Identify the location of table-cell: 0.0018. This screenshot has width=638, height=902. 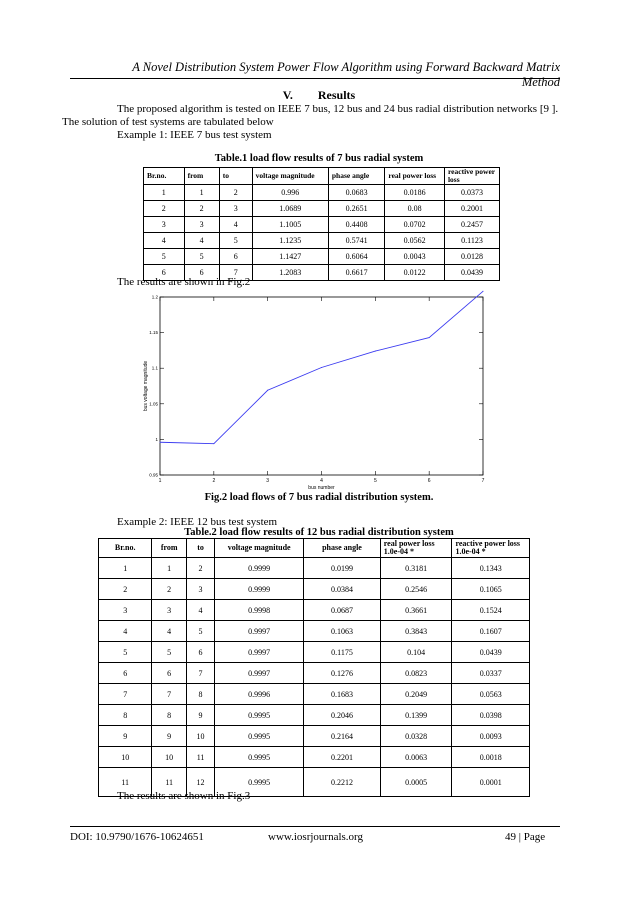
(490, 757).